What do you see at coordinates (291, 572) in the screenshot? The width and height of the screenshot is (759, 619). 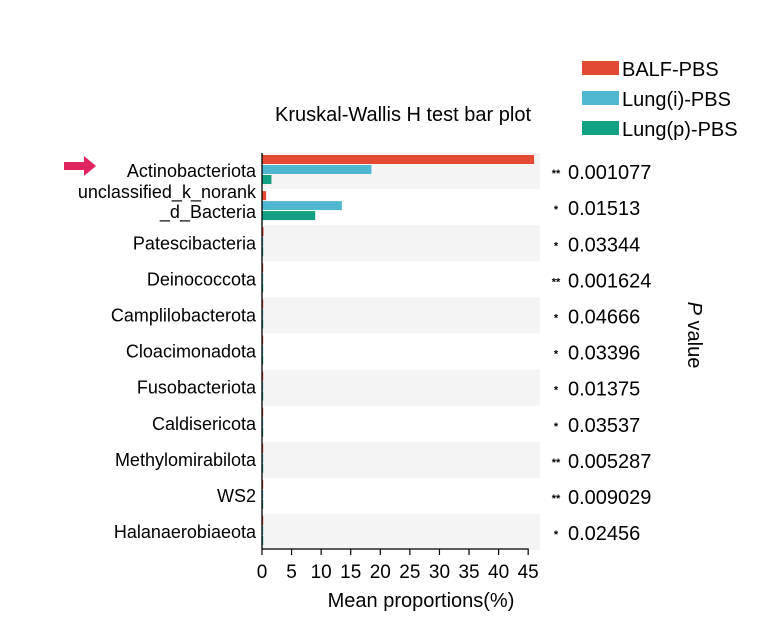 I see `x-tick-label: 5` at bounding box center [291, 572].